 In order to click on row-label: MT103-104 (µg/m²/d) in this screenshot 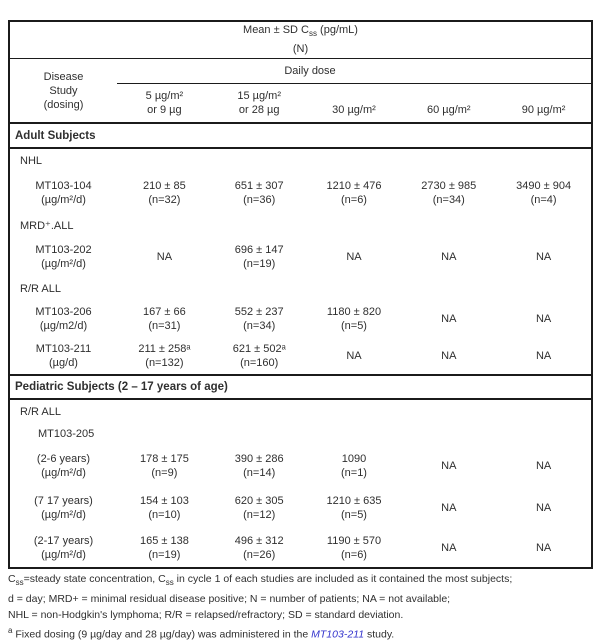, I will do `click(63, 193)`.